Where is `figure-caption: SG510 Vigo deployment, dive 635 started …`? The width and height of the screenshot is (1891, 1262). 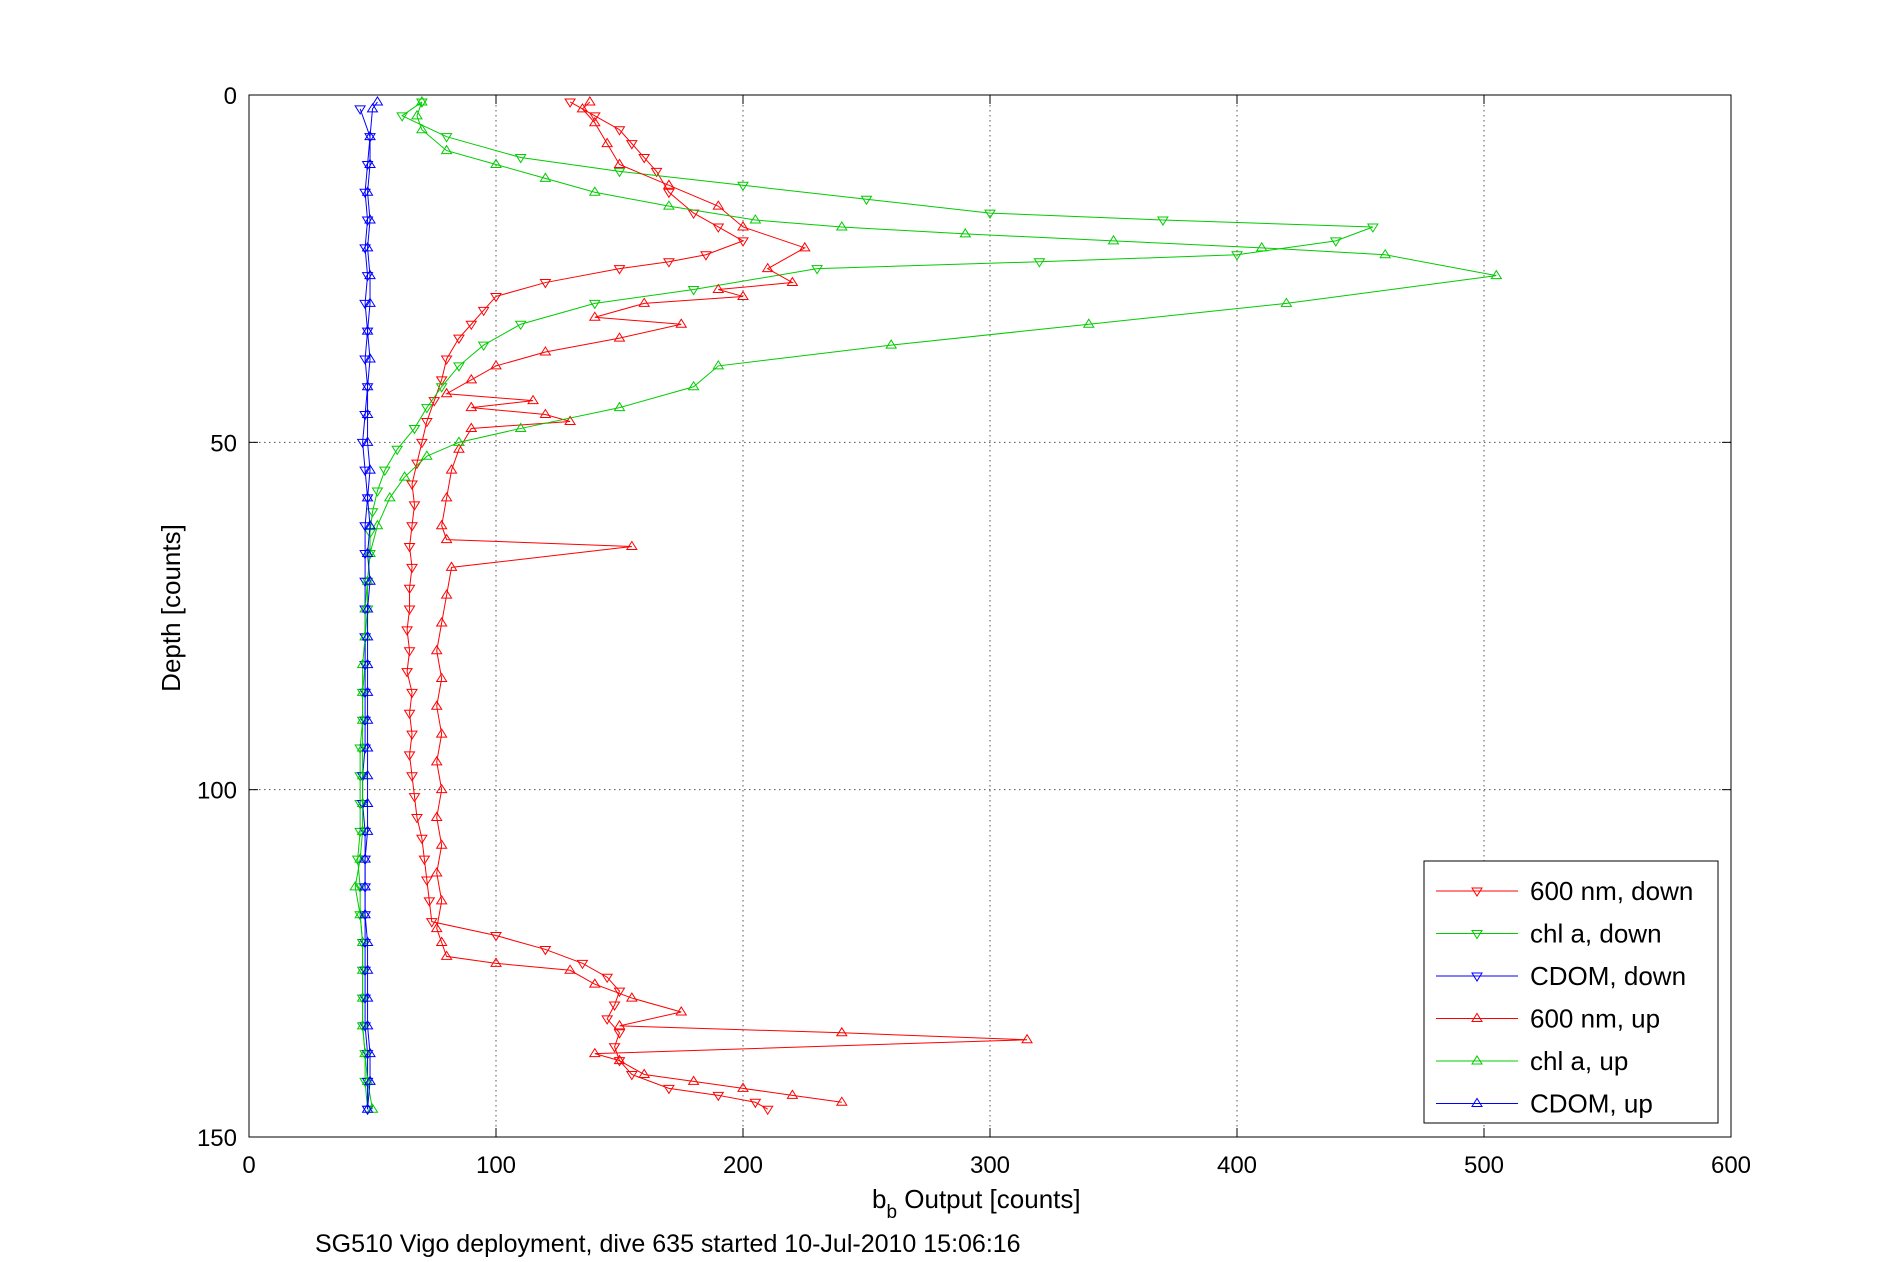
figure-caption: SG510 Vigo deployment, dive 635 started … is located at coordinates (668, 1244).